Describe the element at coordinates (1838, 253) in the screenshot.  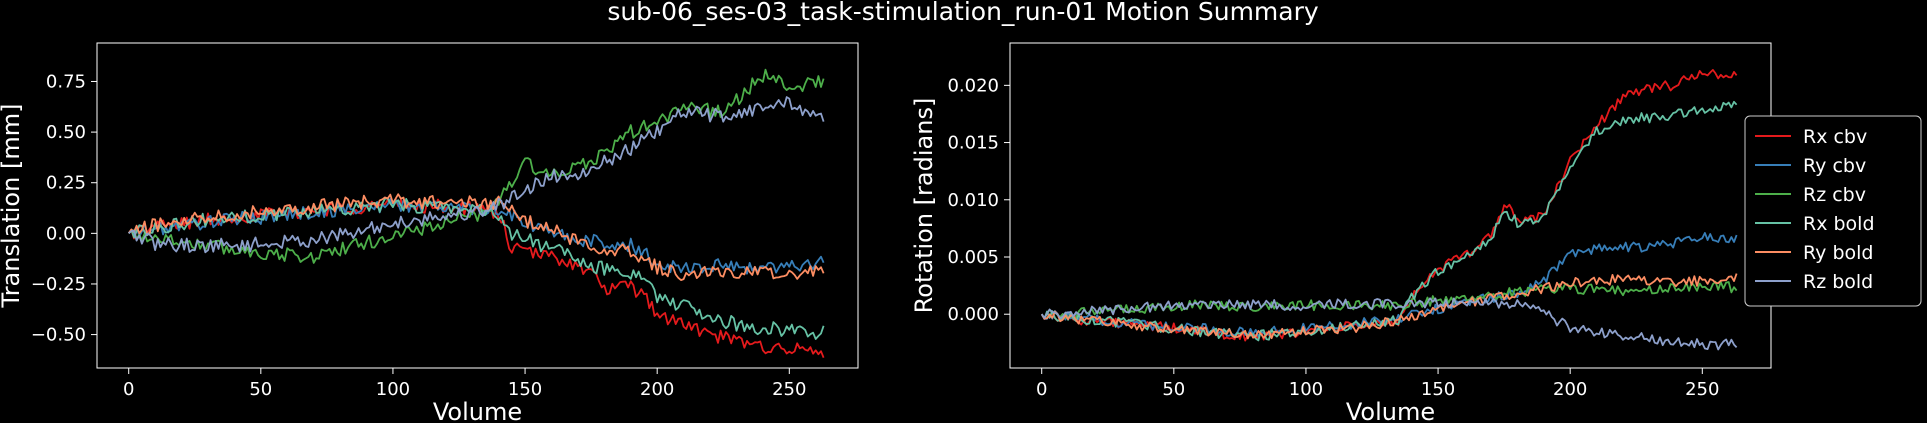
I see `legend-entry-label: Ry bold` at that location.